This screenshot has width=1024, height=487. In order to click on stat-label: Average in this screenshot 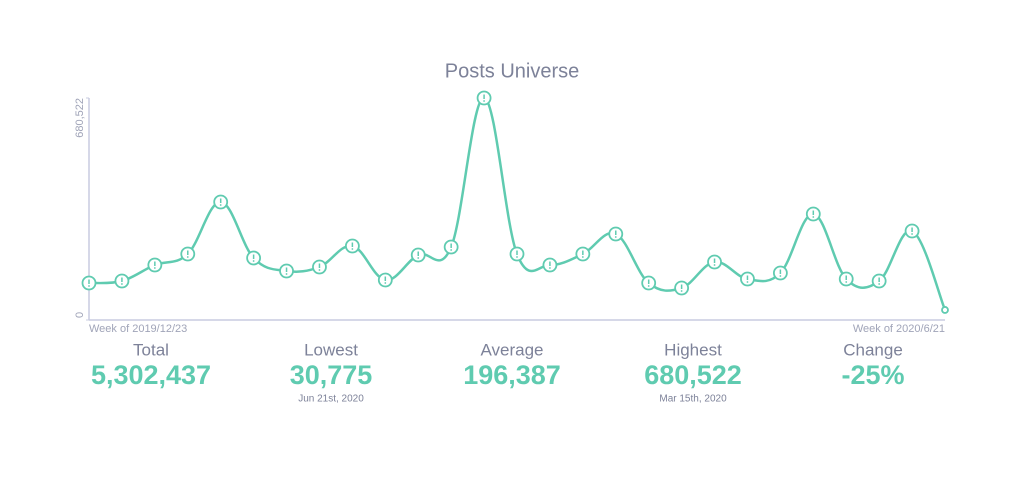, I will do `click(511, 349)`.